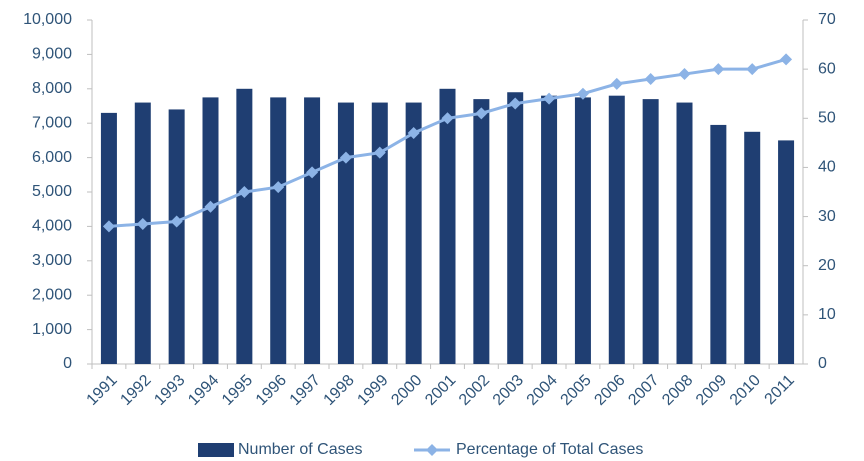 Image resolution: width=864 pixels, height=461 pixels. What do you see at coordinates (827, 167) in the screenshot?
I see `y2-tick-label: 40` at bounding box center [827, 167].